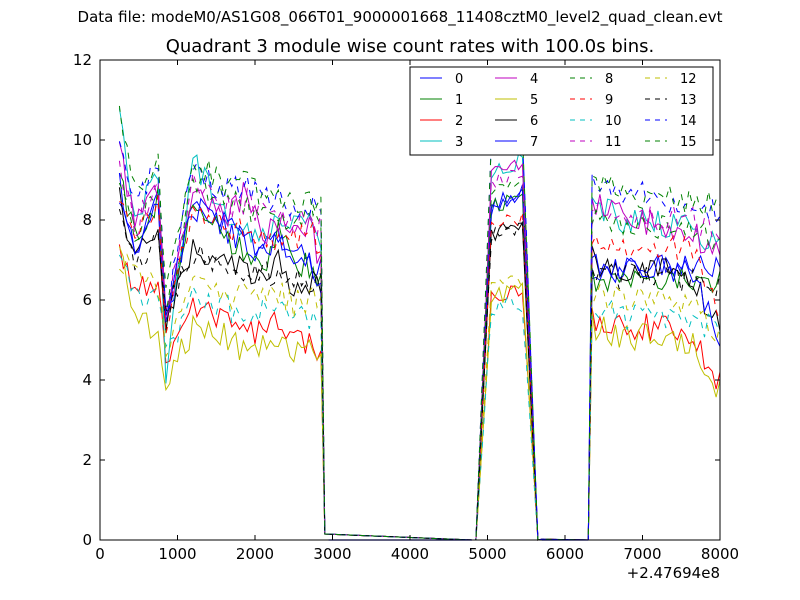  I want to click on x-tick-label: 0, so click(100, 554).